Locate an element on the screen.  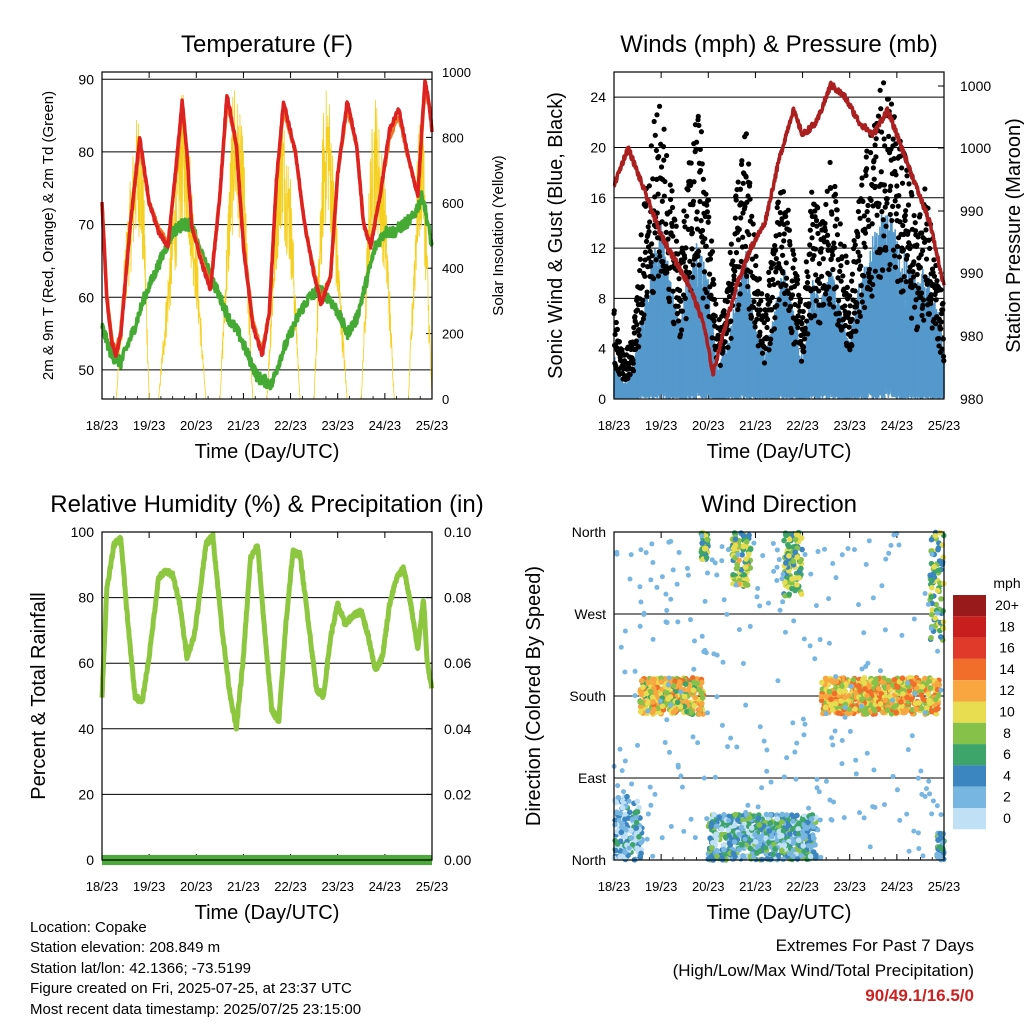
y2-tick-label-temp-0: 0 is located at coordinates (445, 399).